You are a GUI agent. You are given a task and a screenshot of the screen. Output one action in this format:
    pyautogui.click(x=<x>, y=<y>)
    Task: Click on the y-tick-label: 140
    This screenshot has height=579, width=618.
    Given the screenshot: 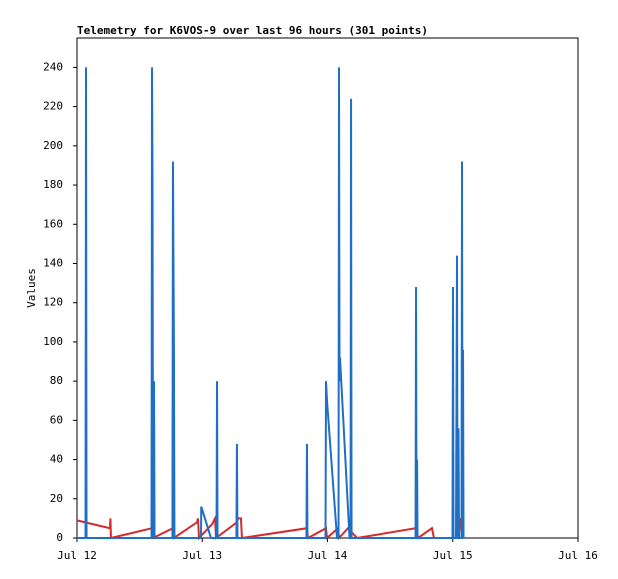 What is the action you would take?
    pyautogui.click(x=53, y=262)
    